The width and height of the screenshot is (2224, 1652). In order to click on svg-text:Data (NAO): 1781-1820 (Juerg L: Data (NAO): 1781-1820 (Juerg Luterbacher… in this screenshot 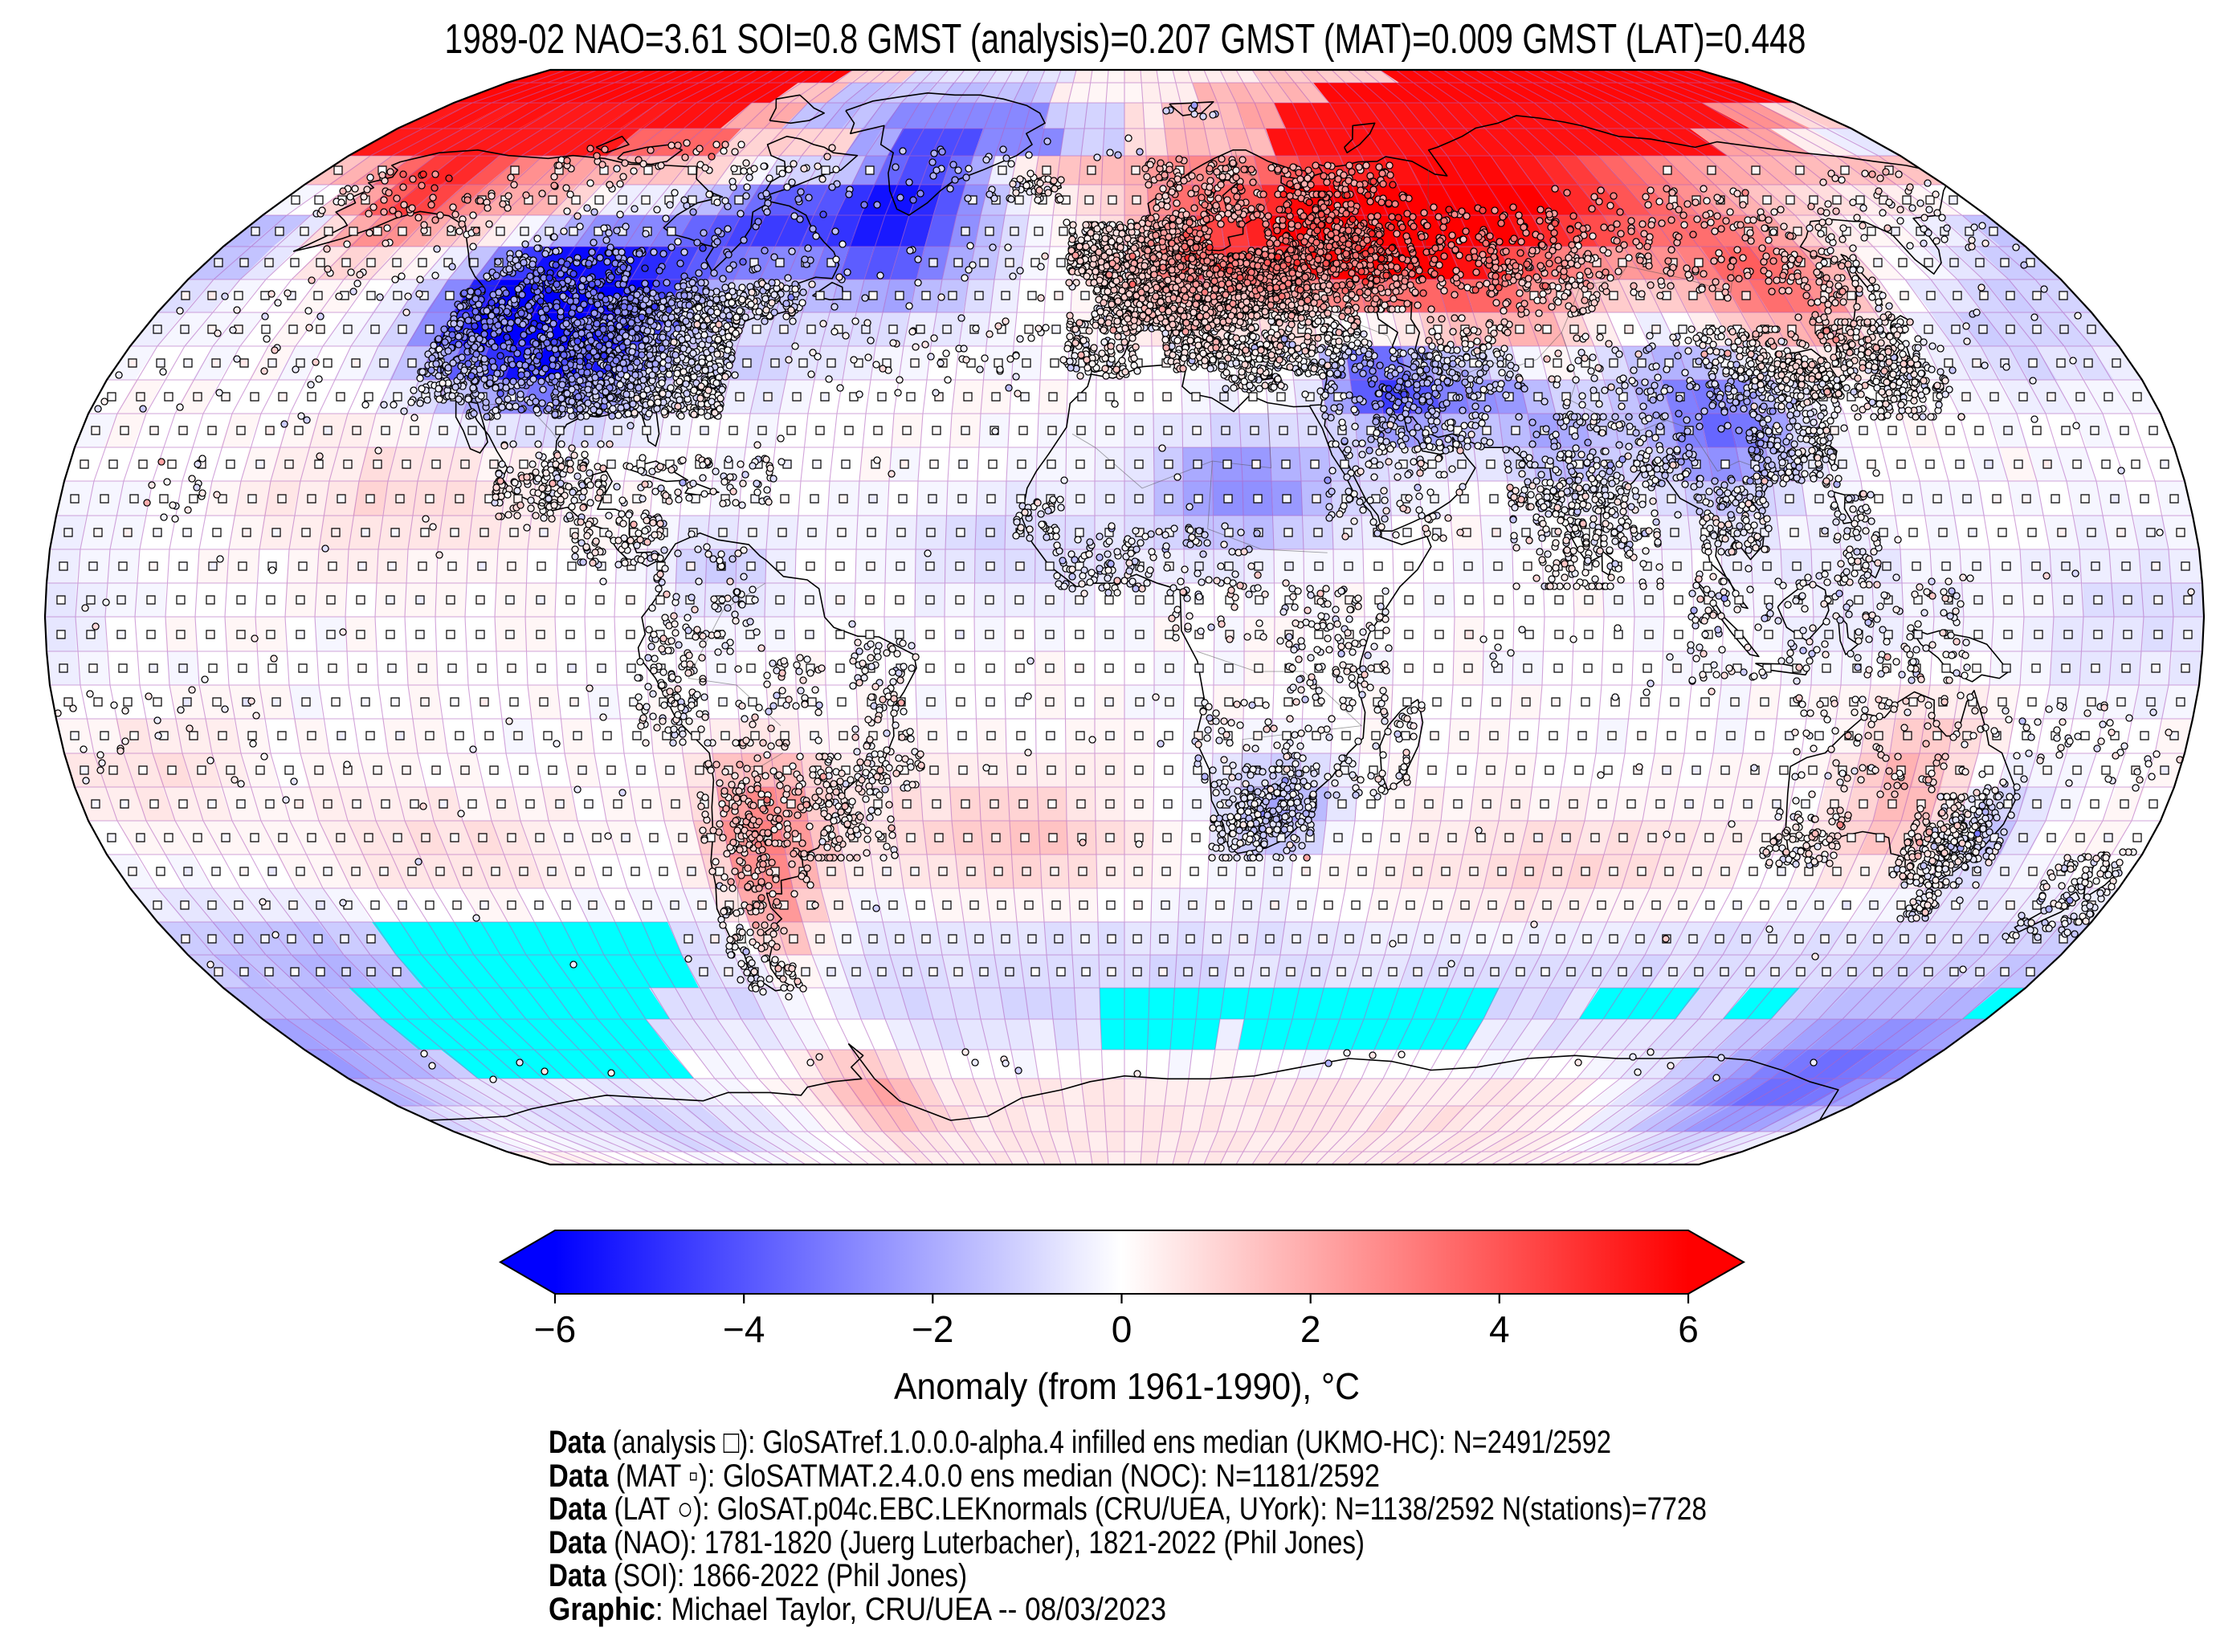, I will do `click(957, 1542)`.